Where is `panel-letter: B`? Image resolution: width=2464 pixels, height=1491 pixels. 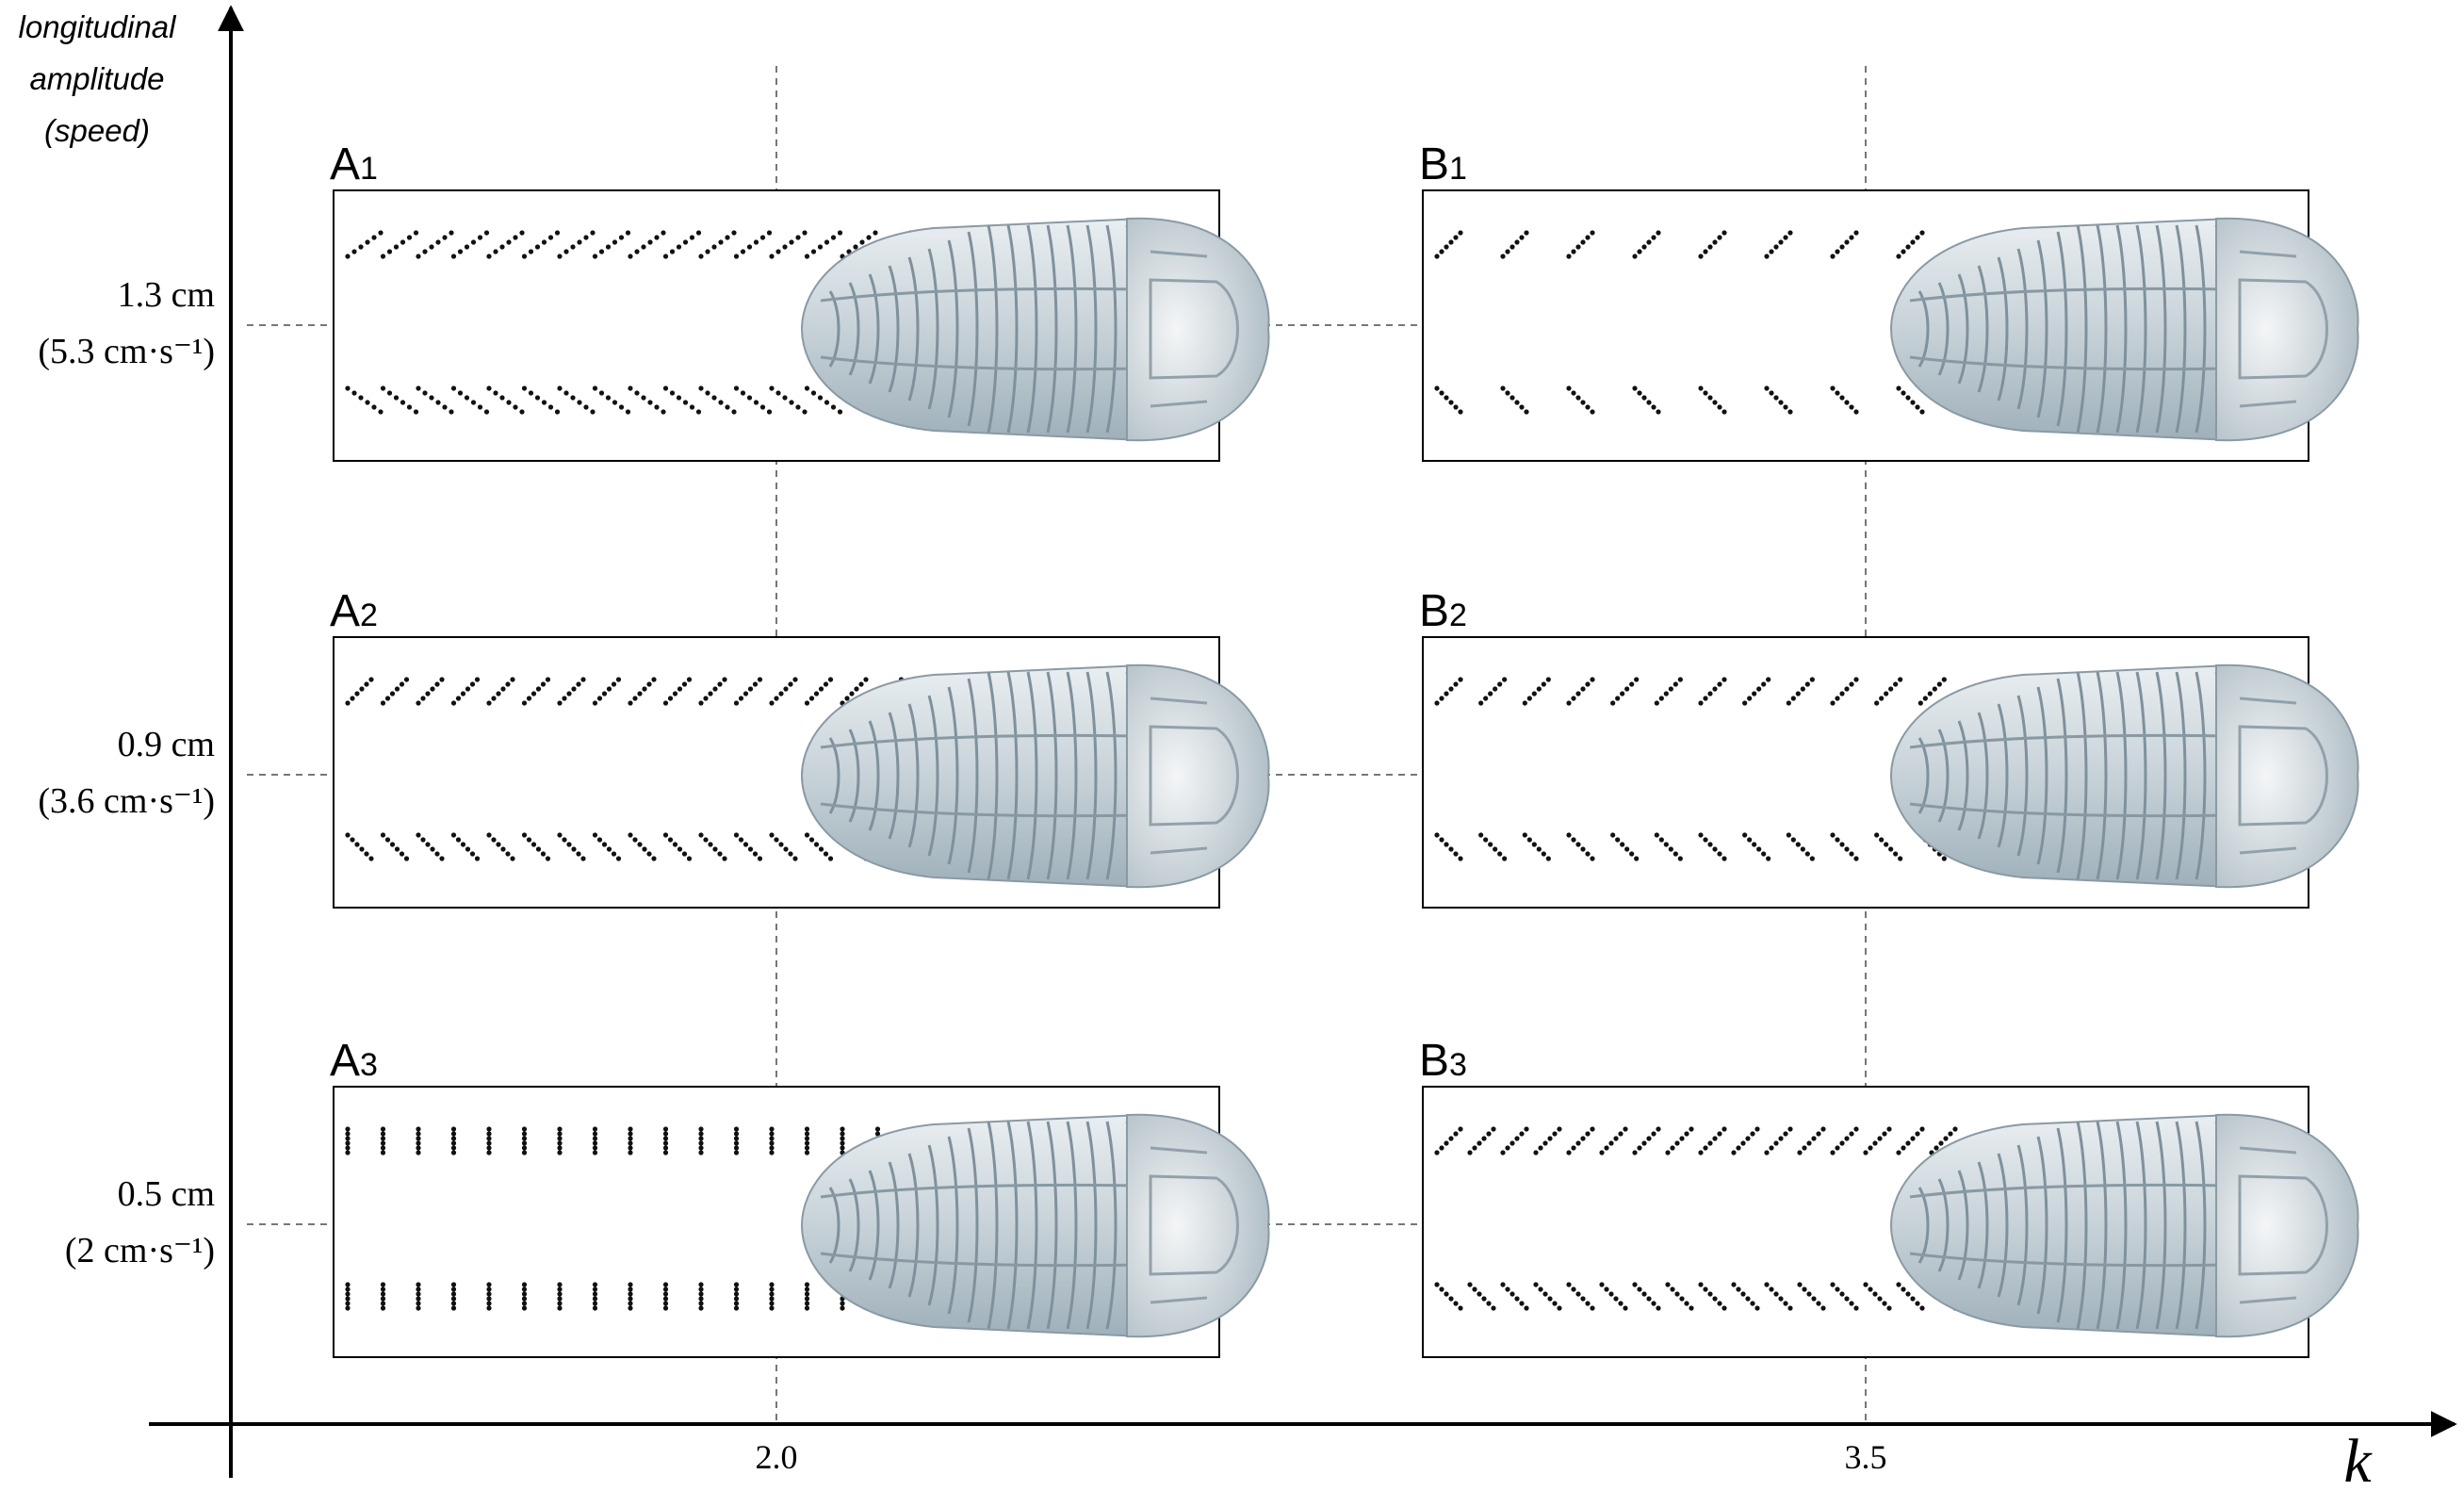 panel-letter: B is located at coordinates (1434, 611).